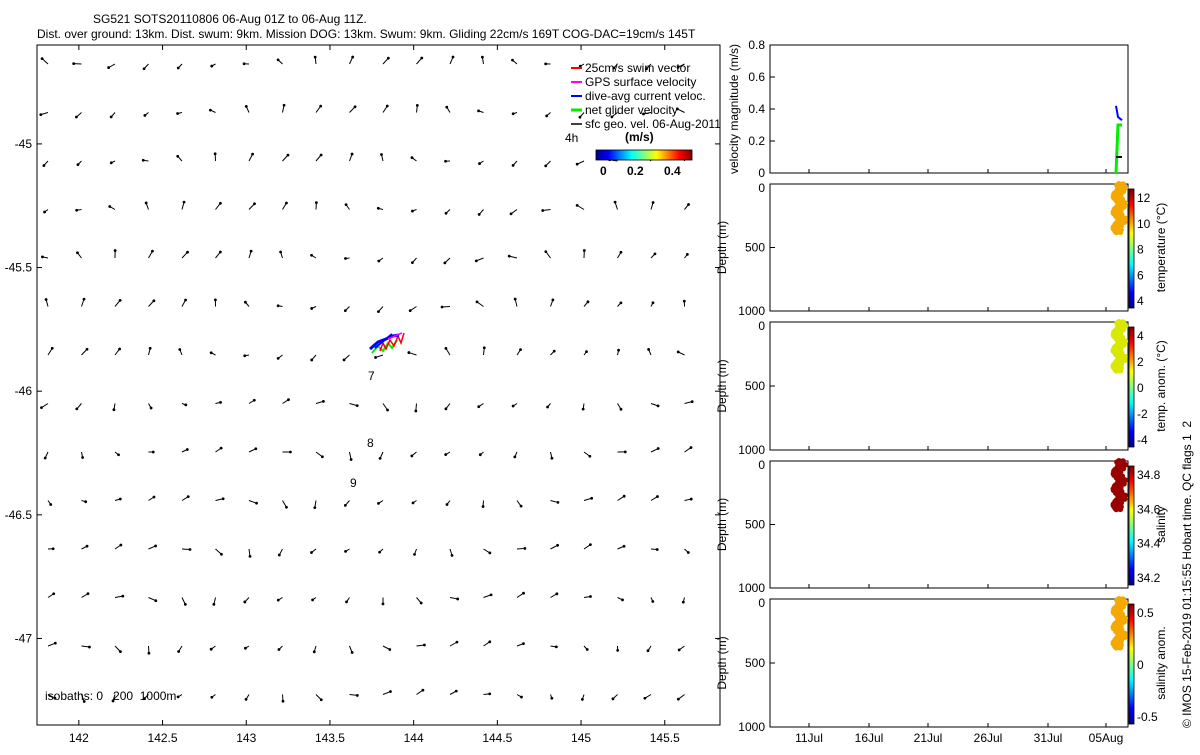 The width and height of the screenshot is (1200, 755). I want to click on map-x-tick-label: 142.5, so click(163, 738).